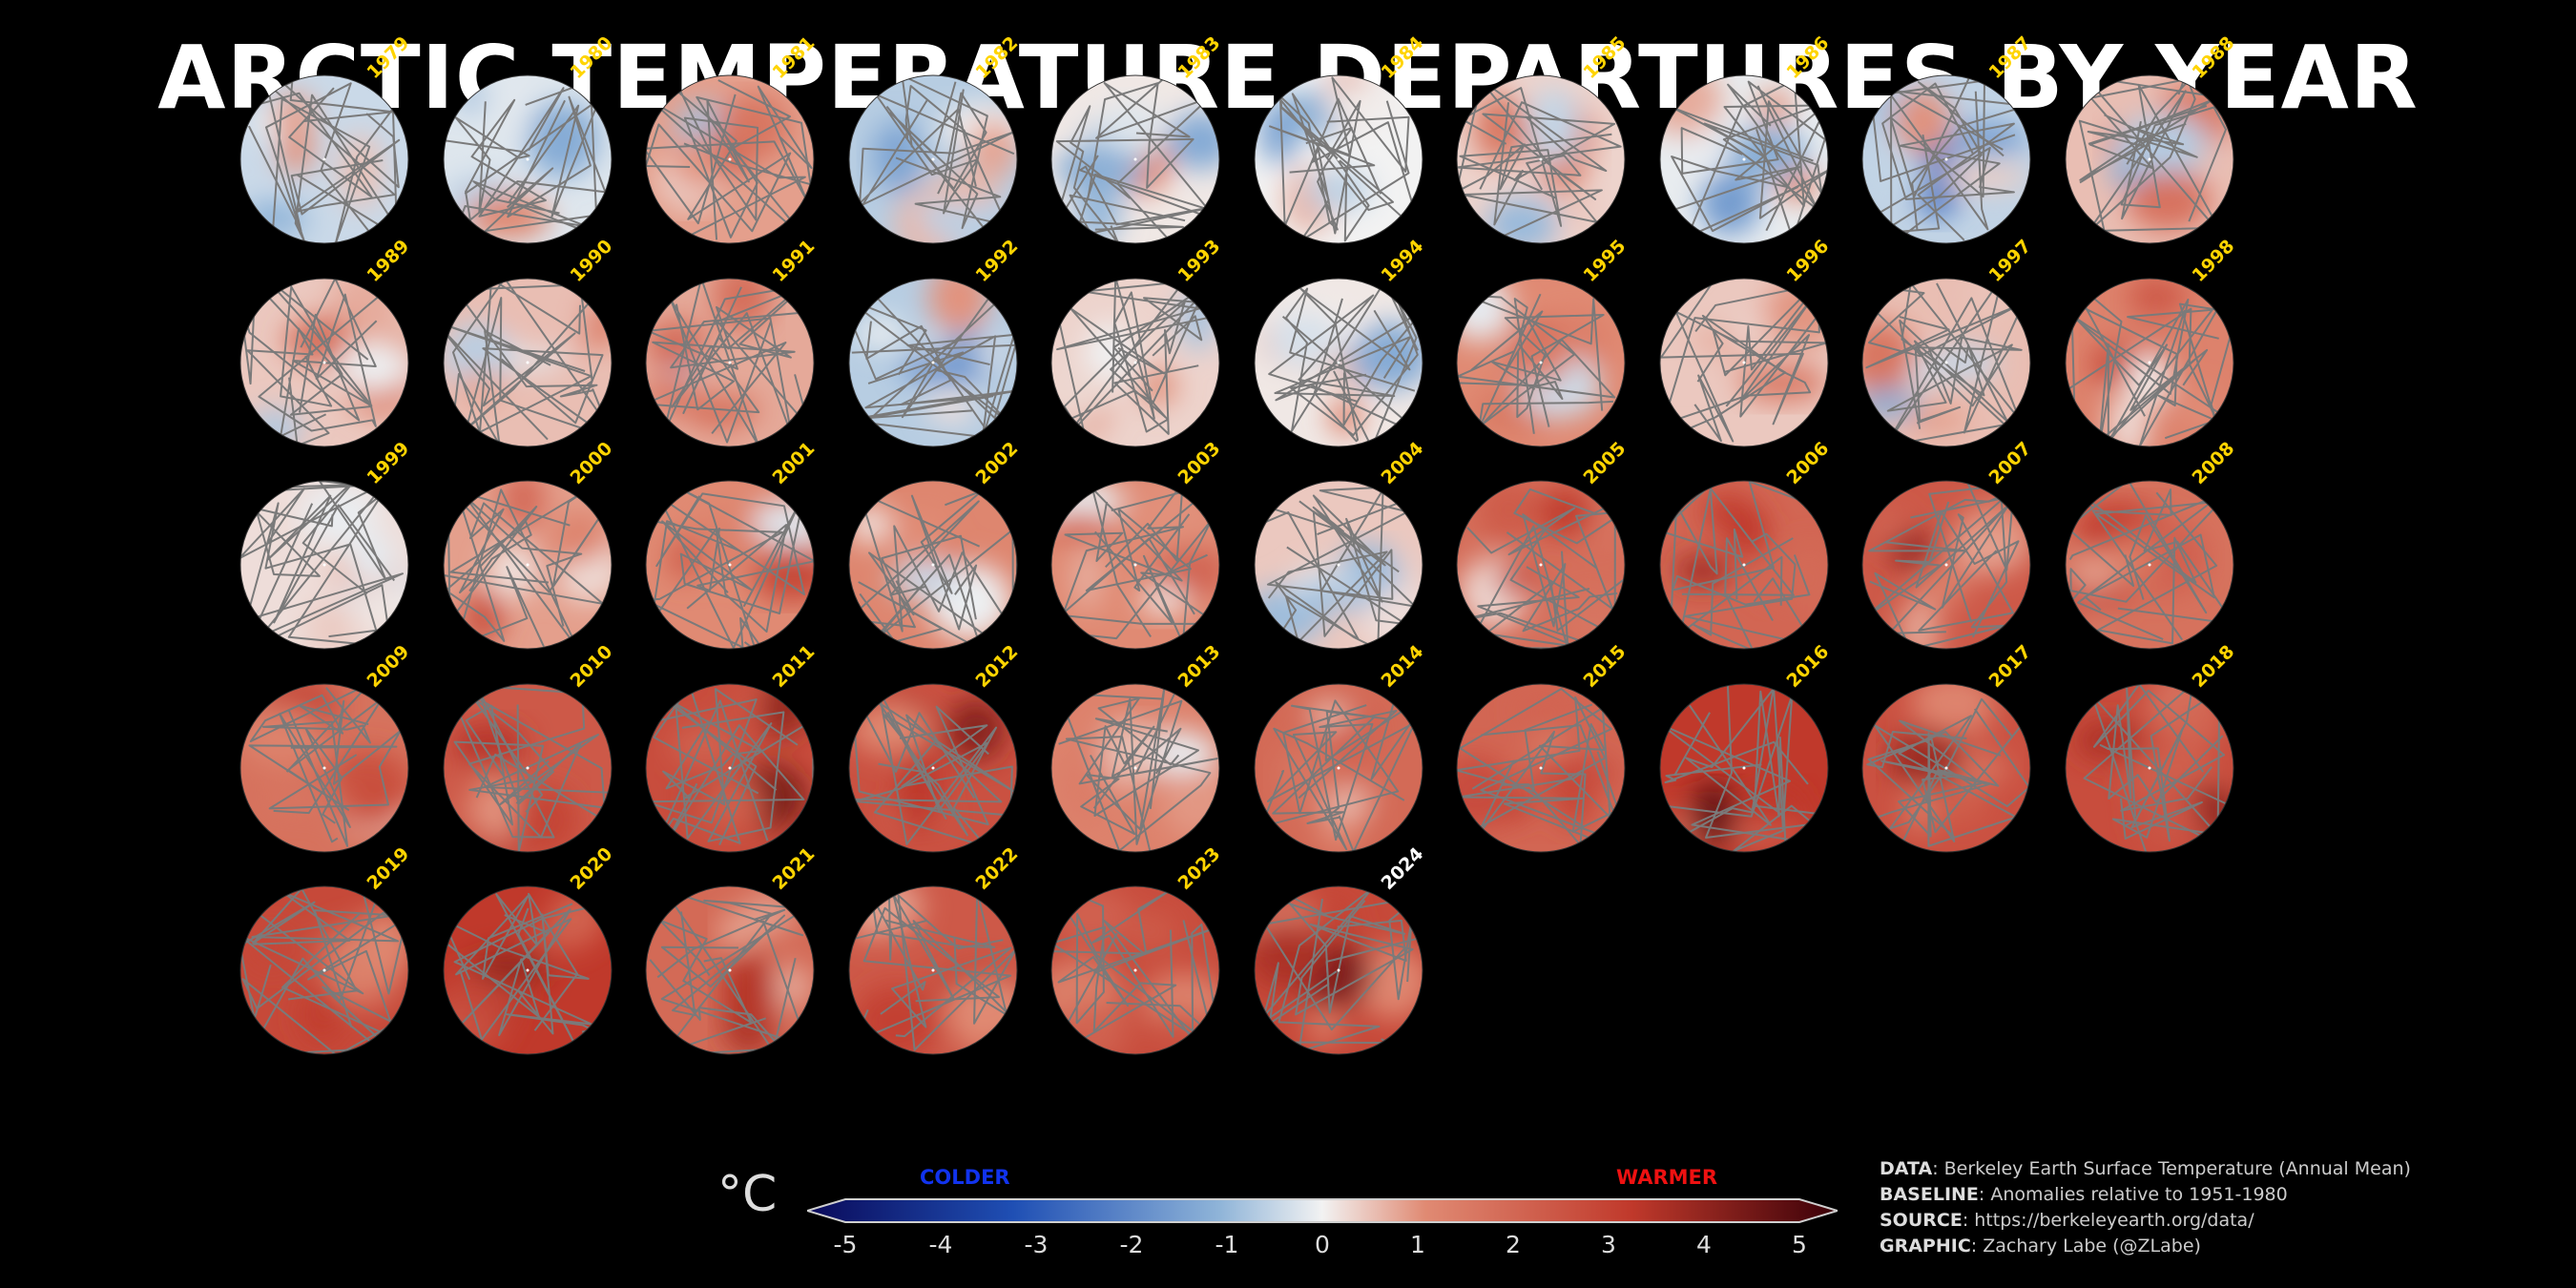 This screenshot has height=1288, width=2576. What do you see at coordinates (1799, 1244) in the screenshot?
I see `colorbar-tick: 5` at bounding box center [1799, 1244].